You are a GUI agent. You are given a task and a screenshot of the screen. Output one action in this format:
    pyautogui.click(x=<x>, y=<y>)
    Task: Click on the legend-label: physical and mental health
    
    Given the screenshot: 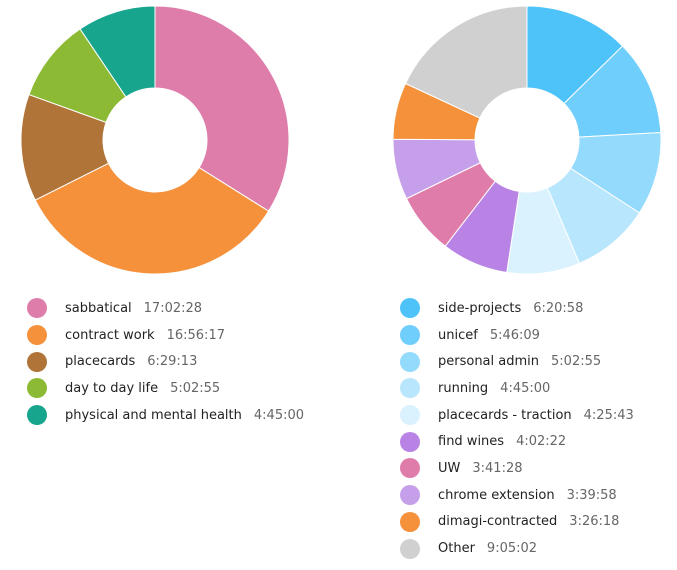 What is the action you would take?
    pyautogui.click(x=153, y=415)
    